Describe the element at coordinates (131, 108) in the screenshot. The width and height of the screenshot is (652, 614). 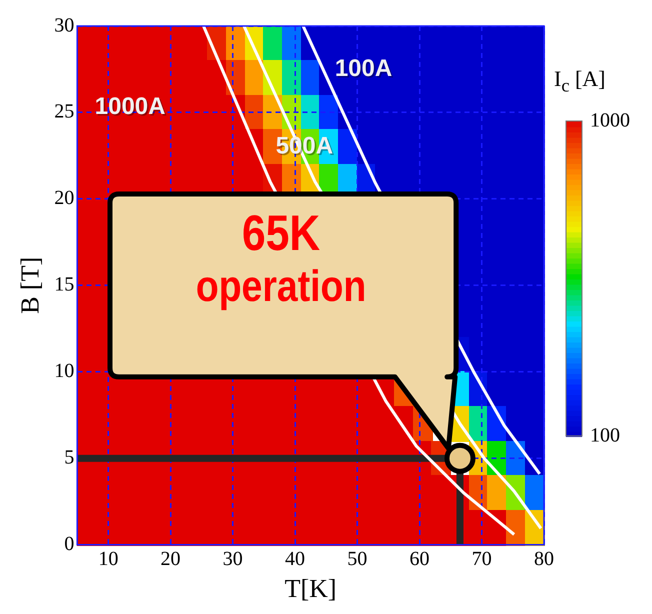
I see `annotation: 1000A` at that location.